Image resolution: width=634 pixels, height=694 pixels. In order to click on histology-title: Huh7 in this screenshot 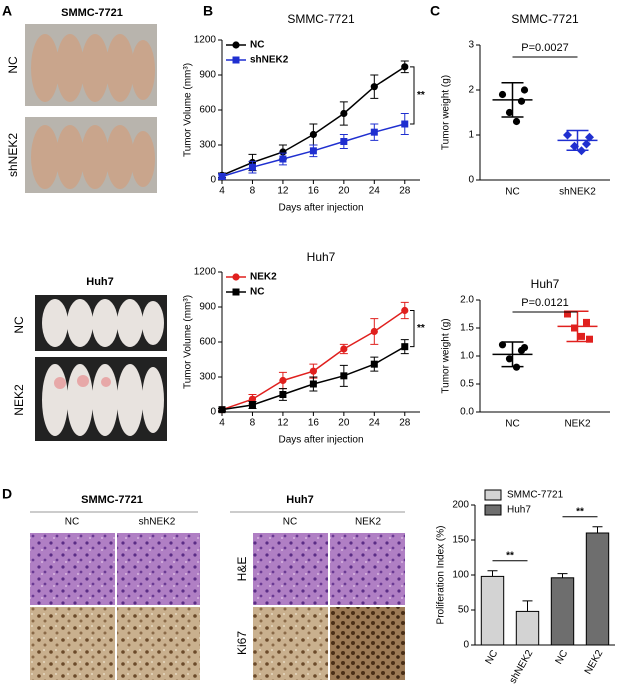, I will do `click(300, 500)`.